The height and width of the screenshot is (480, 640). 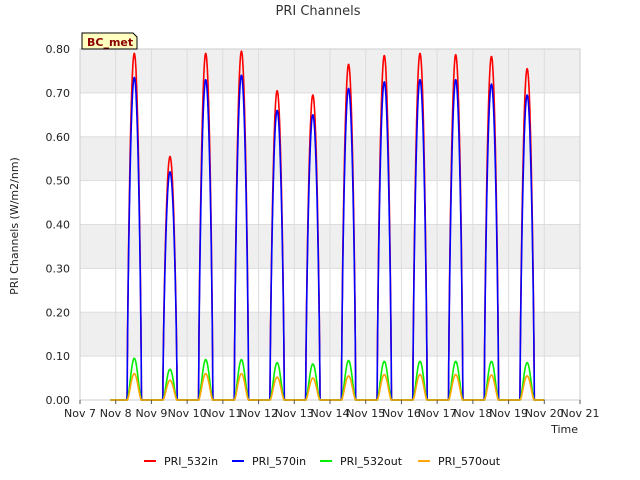 I want to click on badge-box, so click(x=109, y=41).